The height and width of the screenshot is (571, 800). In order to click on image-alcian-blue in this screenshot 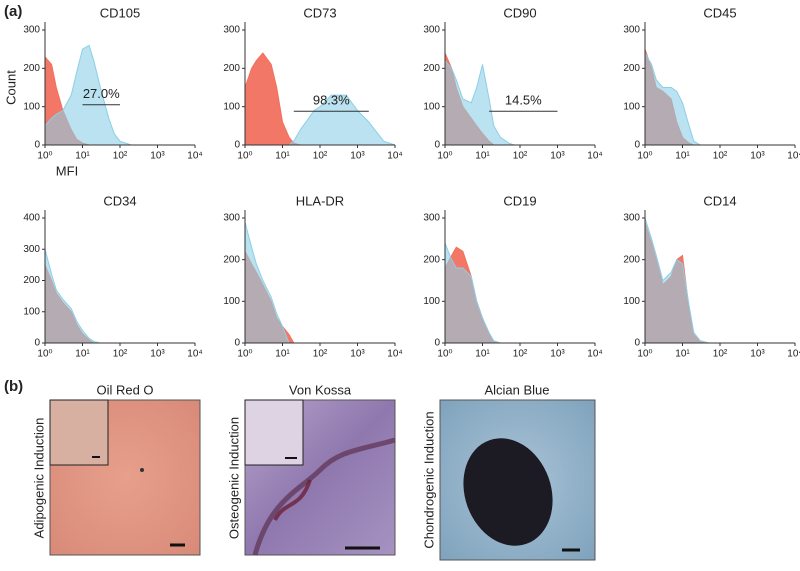, I will do `click(517, 480)`.